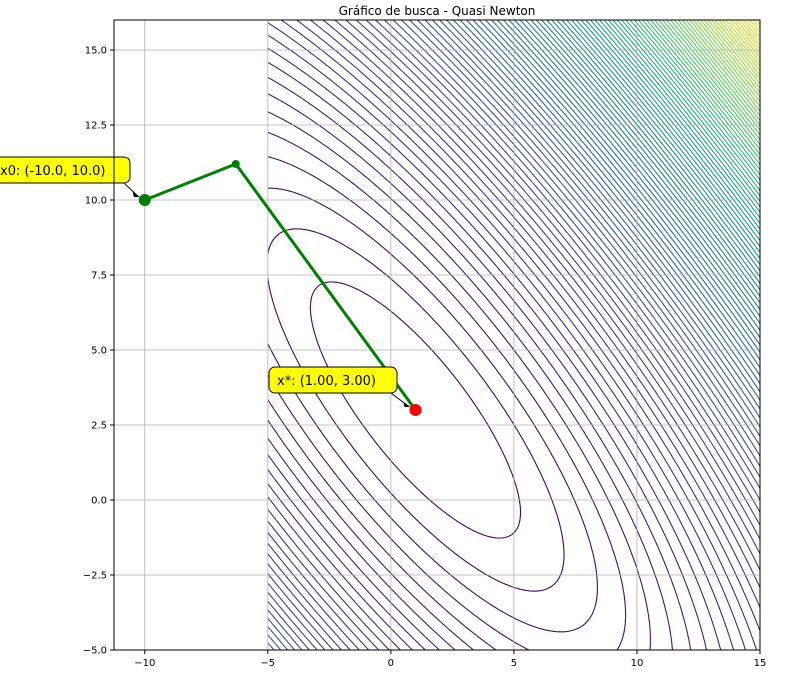 This screenshot has height=677, width=788. I want to click on y-tick-label: 7.5, so click(99, 276).